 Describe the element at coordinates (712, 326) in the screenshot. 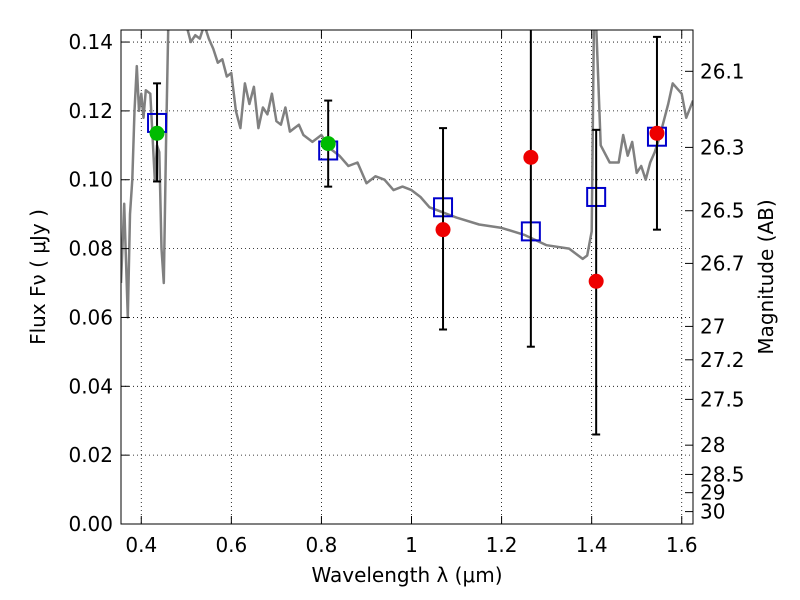

I see `right-tick-label: 27` at that location.